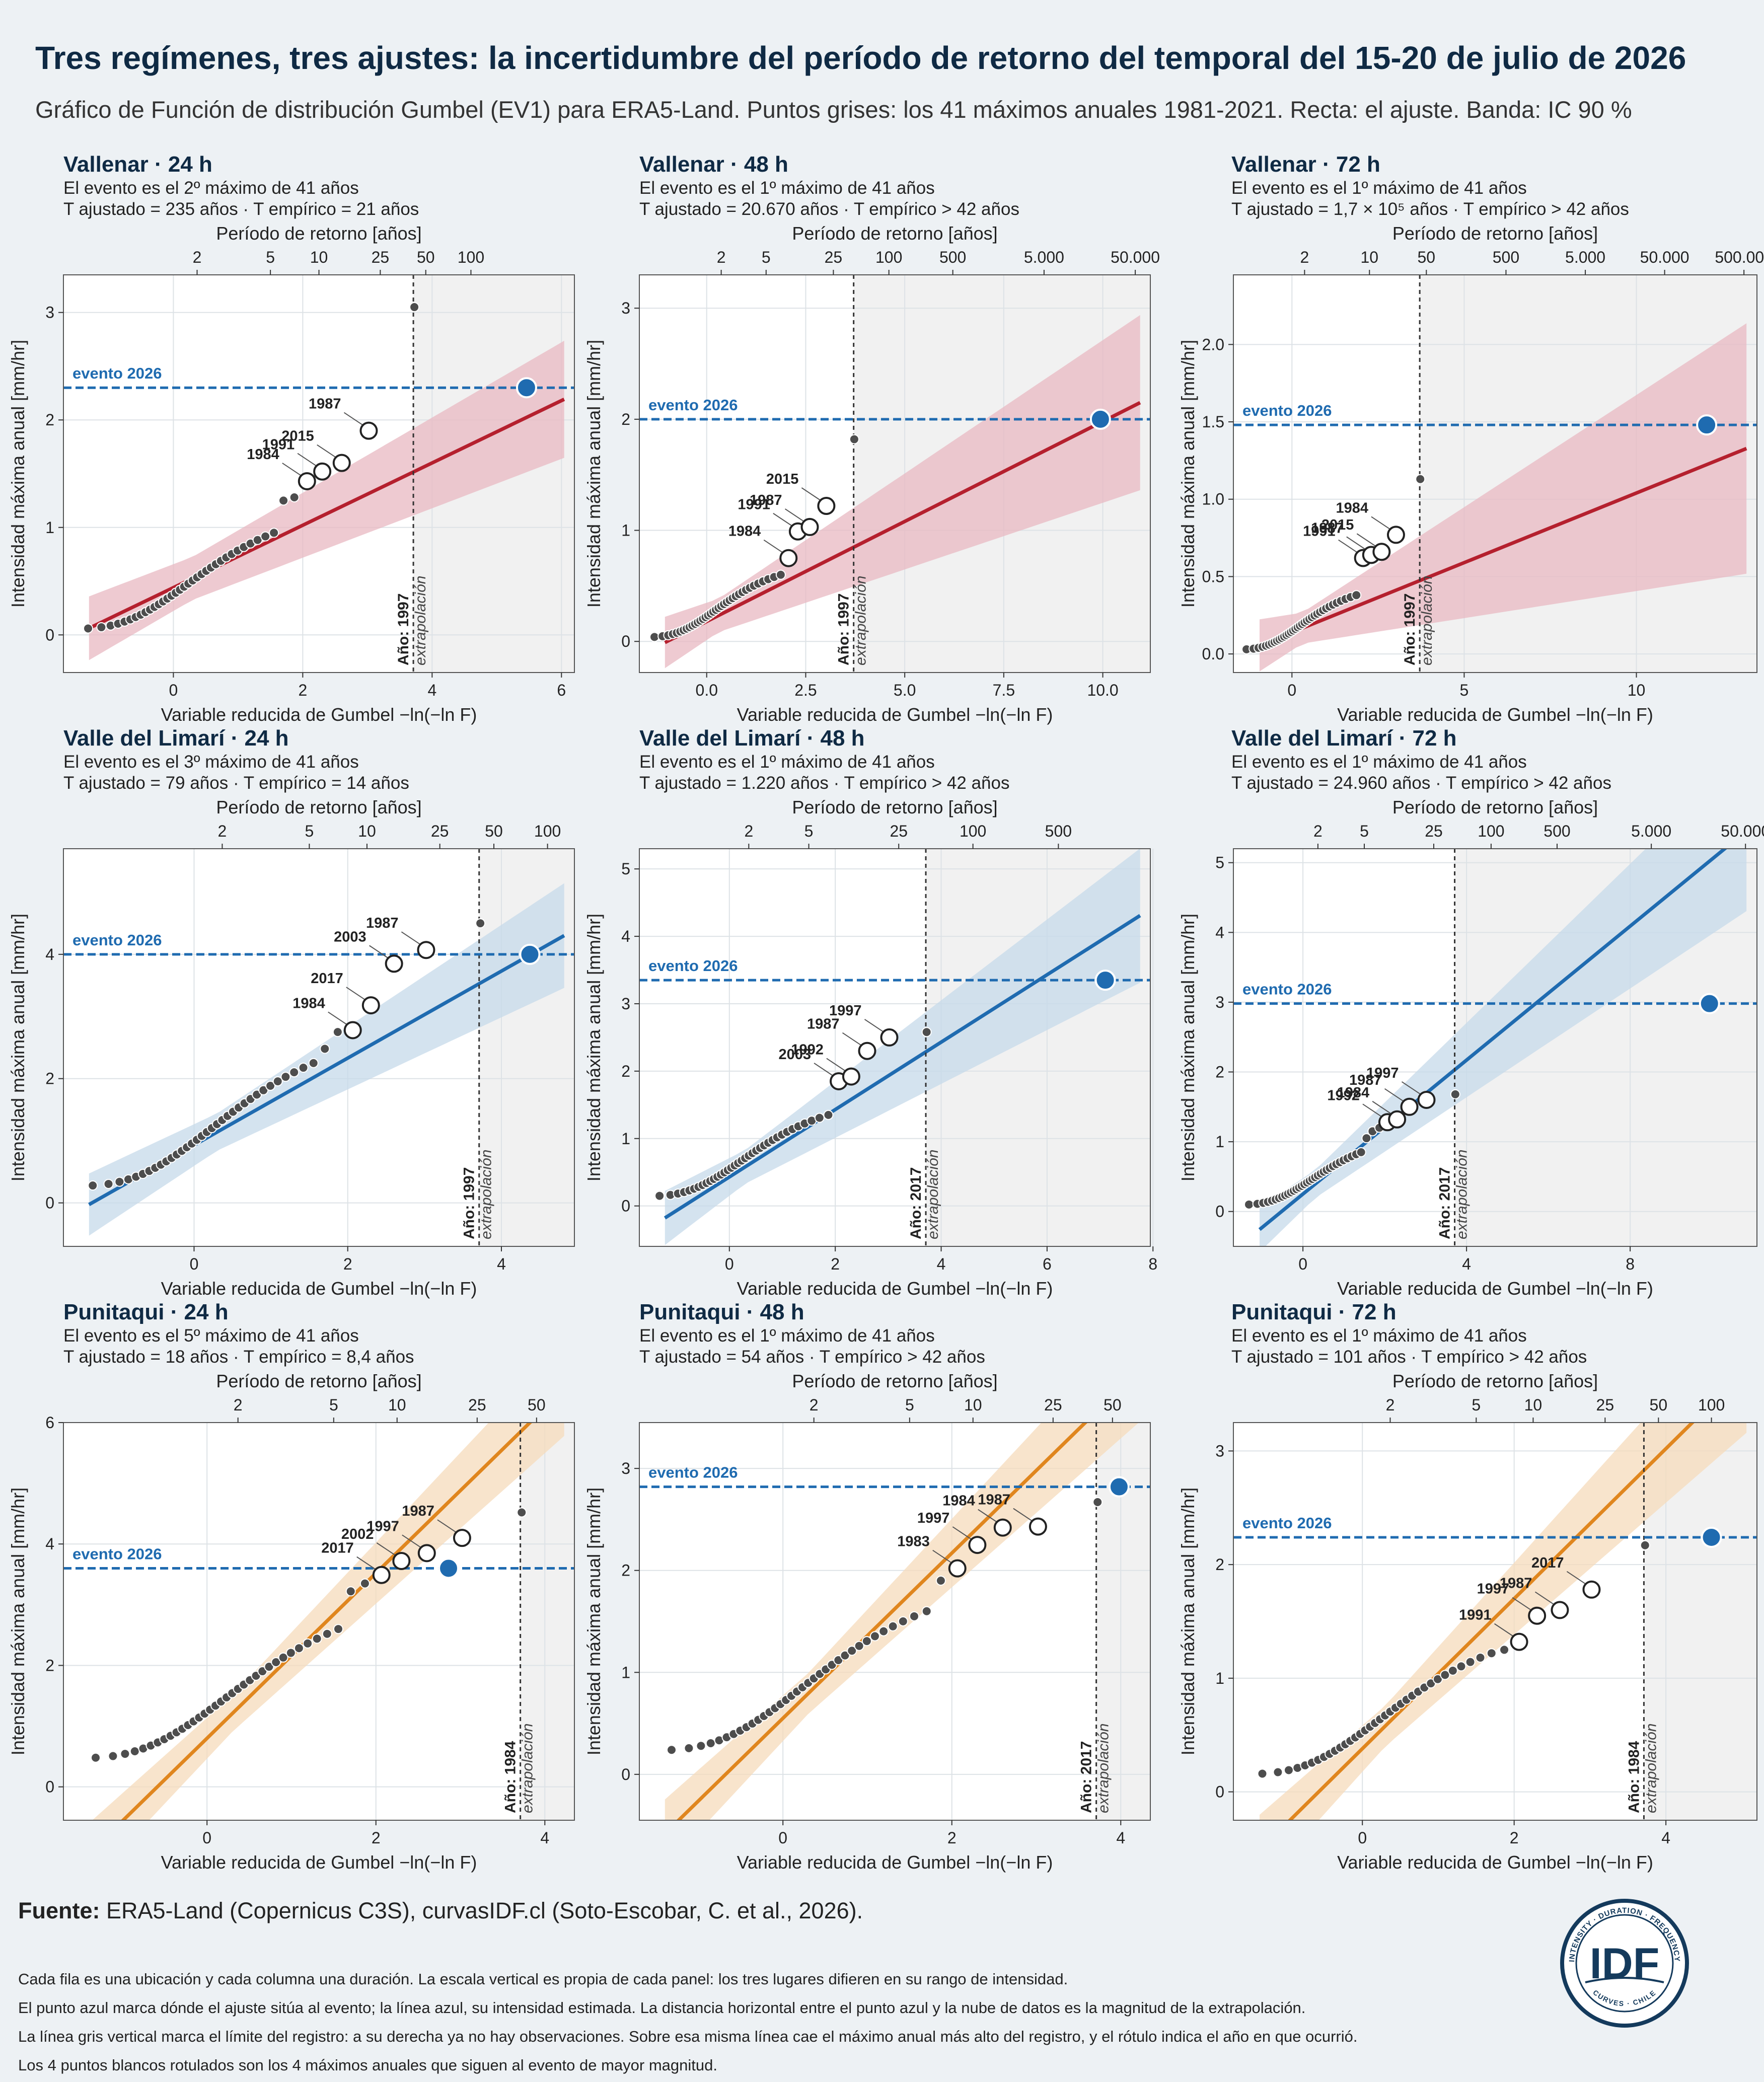  Describe the element at coordinates (916, 1203) in the screenshot. I see `record-year-label: Año: 2017` at that location.